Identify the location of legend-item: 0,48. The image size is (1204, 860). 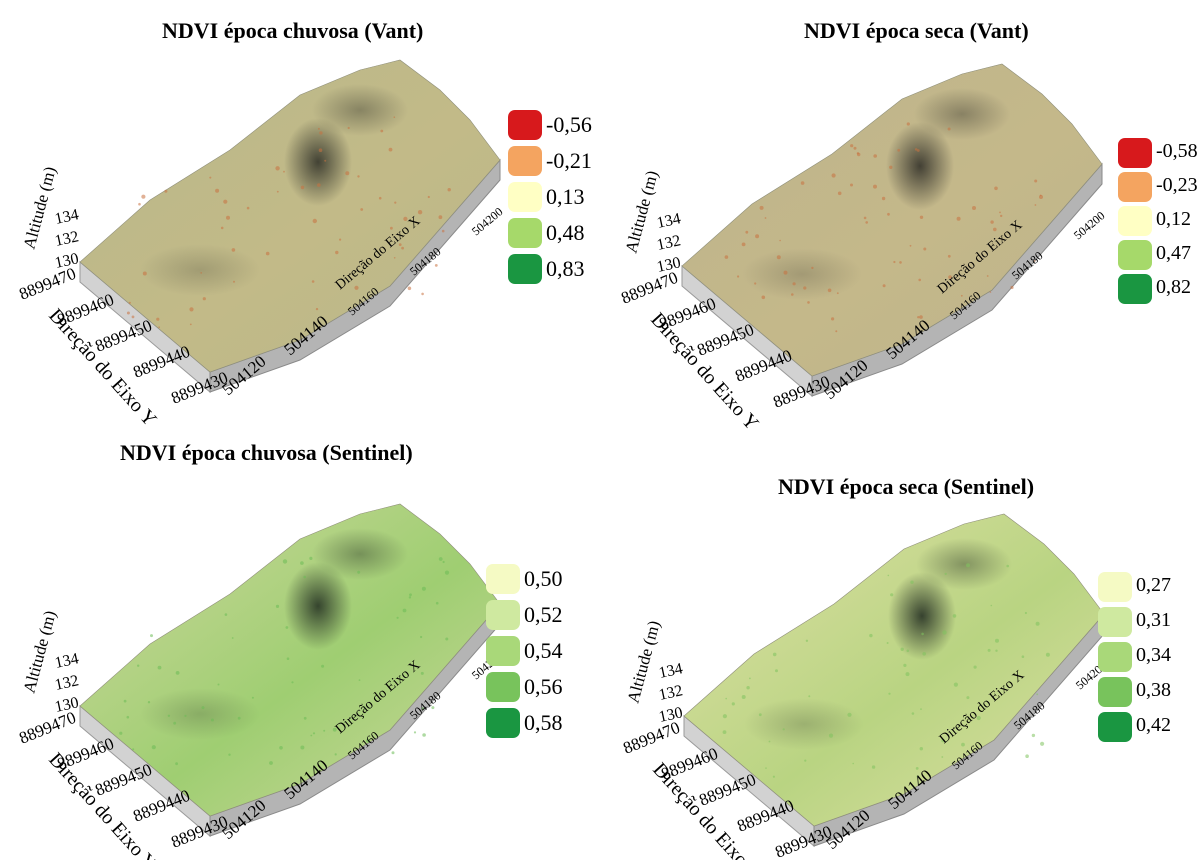
(573, 236).